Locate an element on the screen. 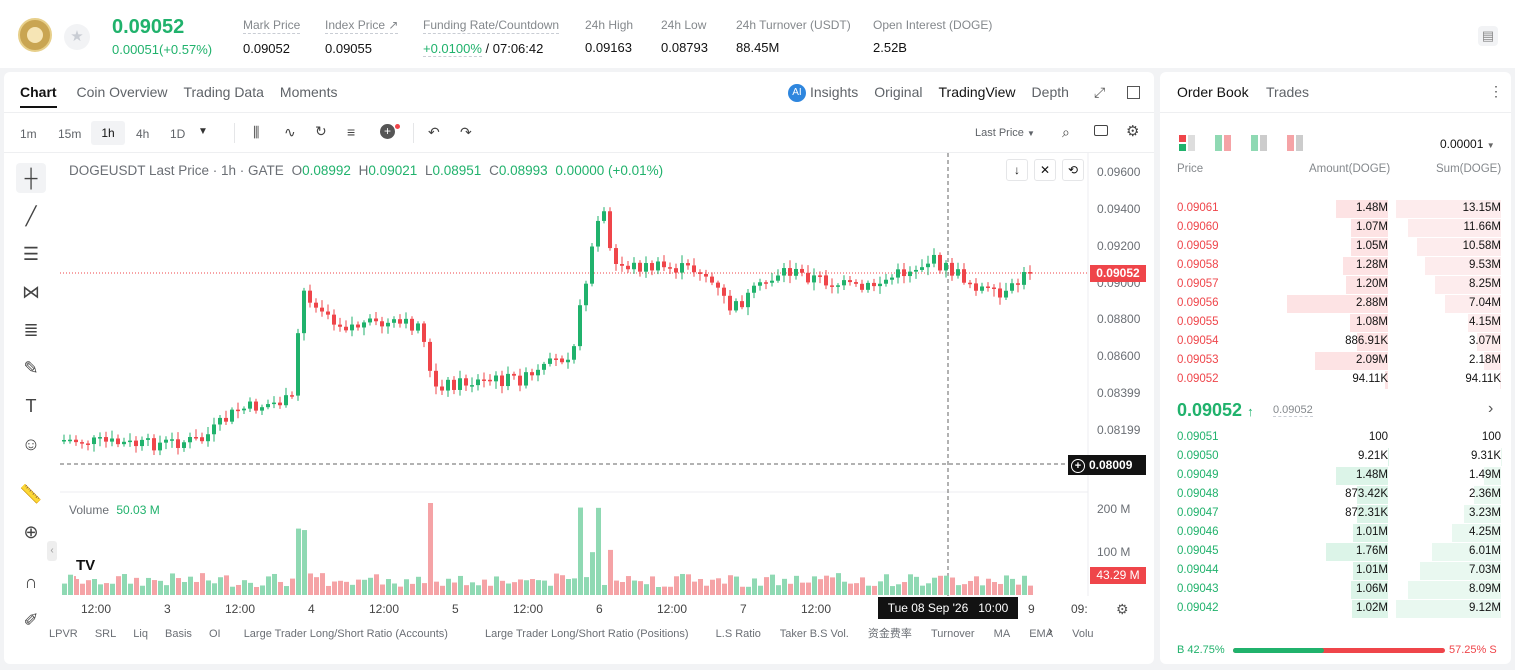 This screenshot has height=670, width=1515. camera-icon is located at coordinates (1101, 130).